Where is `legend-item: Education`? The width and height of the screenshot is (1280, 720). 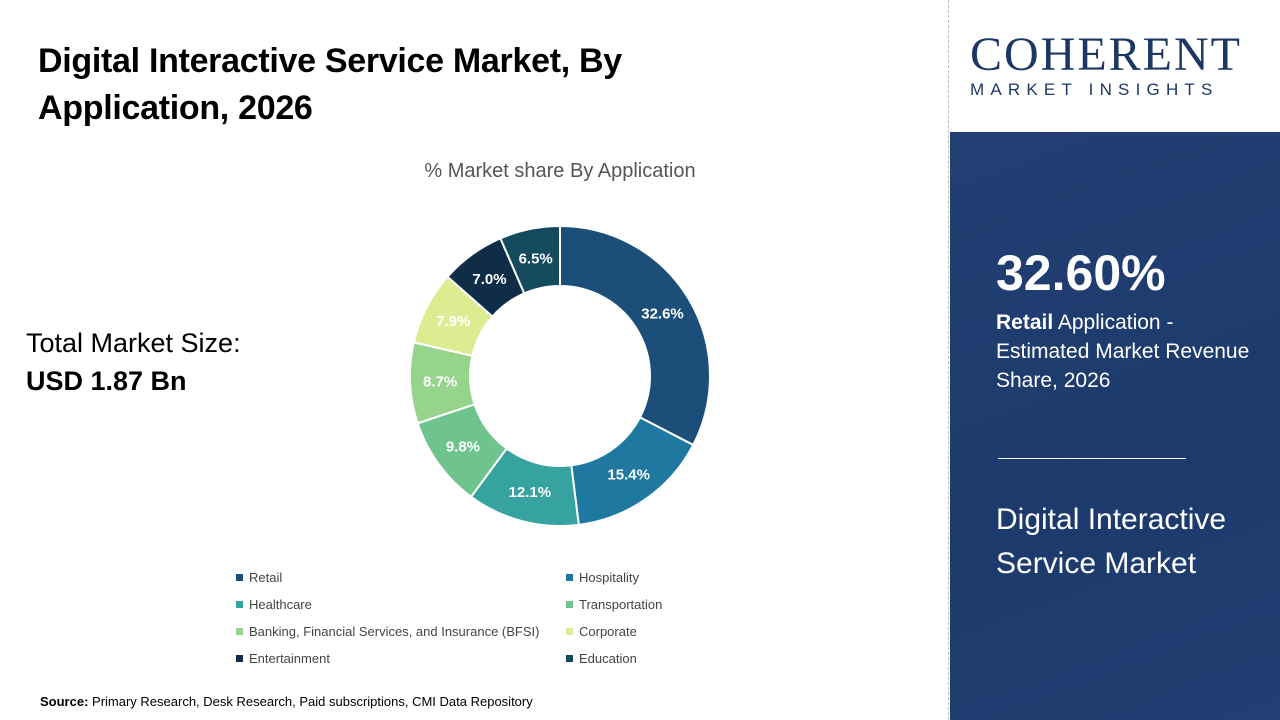 legend-item: Education is located at coordinates (641, 658).